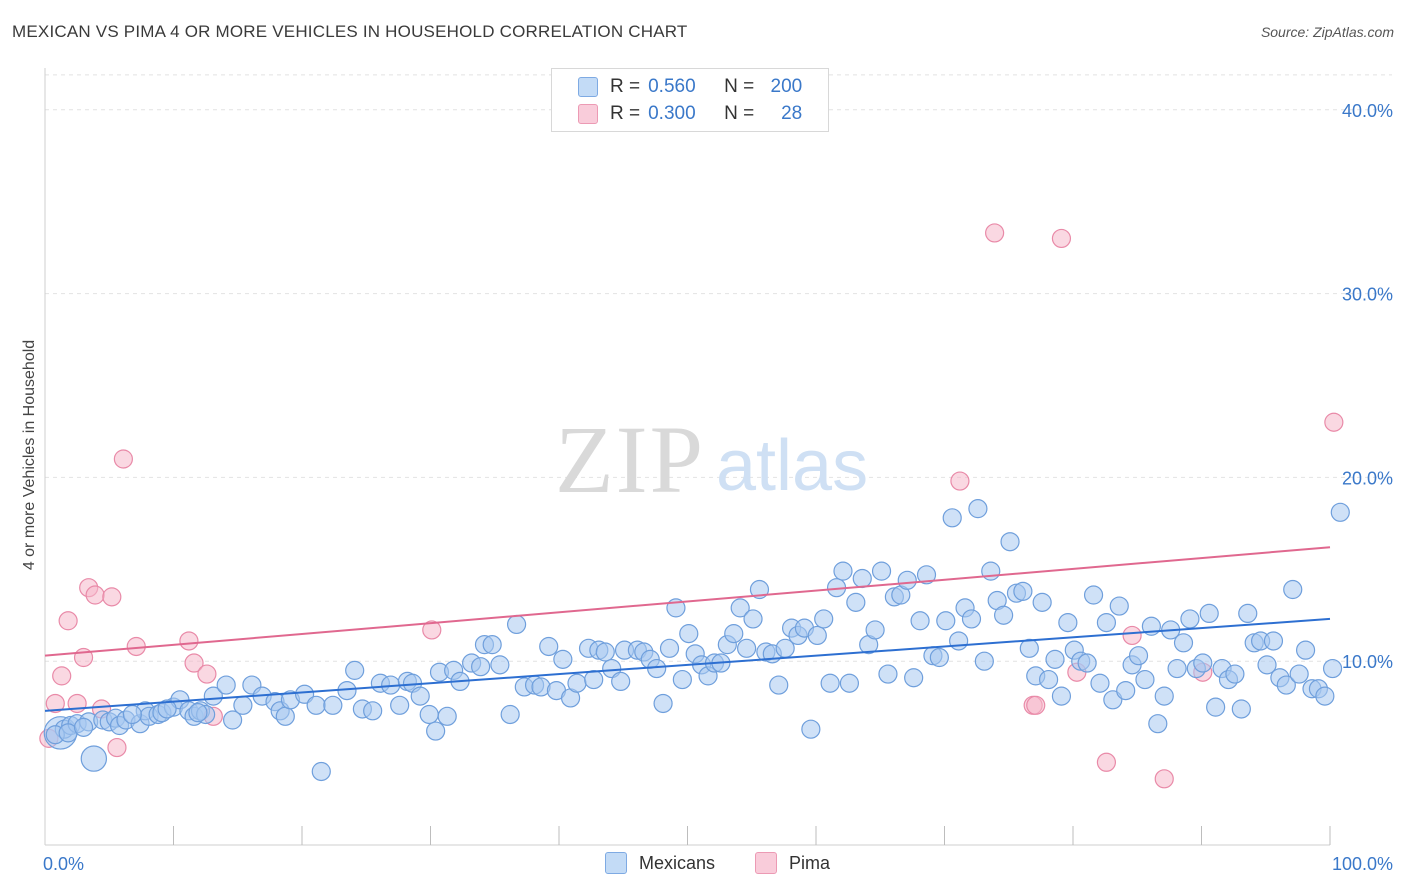 Image resolution: width=1406 pixels, height=892 pixels. What do you see at coordinates (1367, 111) in the screenshot?
I see `y-tick-label: 40.0%` at bounding box center [1367, 111].